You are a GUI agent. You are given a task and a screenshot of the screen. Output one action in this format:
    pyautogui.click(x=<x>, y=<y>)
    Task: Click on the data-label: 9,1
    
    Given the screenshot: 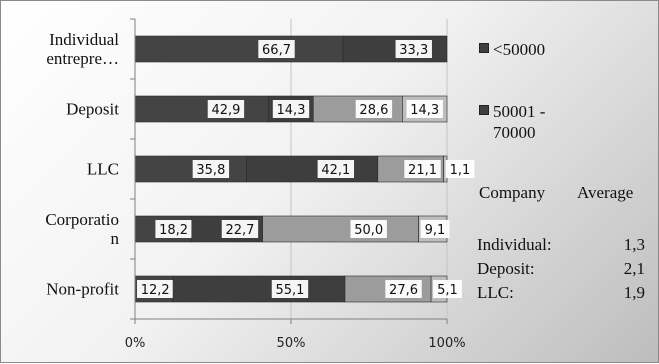 What is the action you would take?
    pyautogui.click(x=435, y=230)
    